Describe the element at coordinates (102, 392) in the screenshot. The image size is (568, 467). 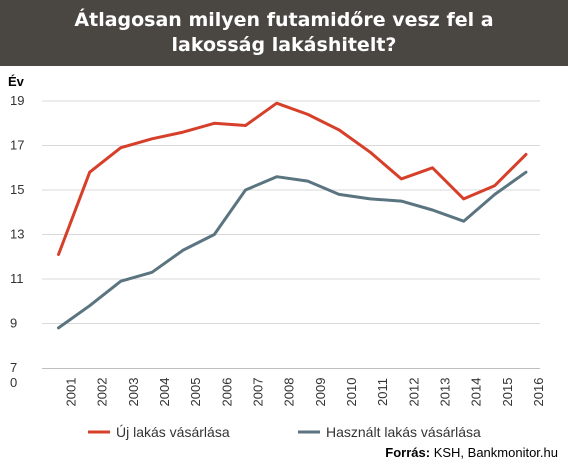
I see `x-tick-label: 2002` at that location.